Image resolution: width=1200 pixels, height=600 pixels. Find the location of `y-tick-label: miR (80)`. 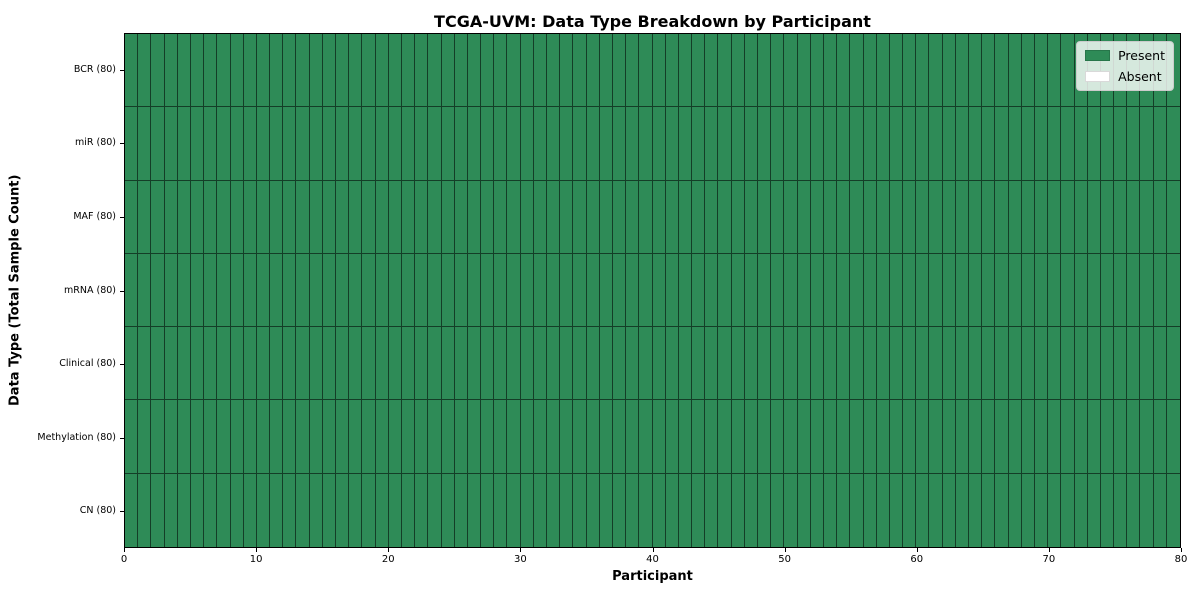

y-tick-label: miR (80) is located at coordinates (95, 143).